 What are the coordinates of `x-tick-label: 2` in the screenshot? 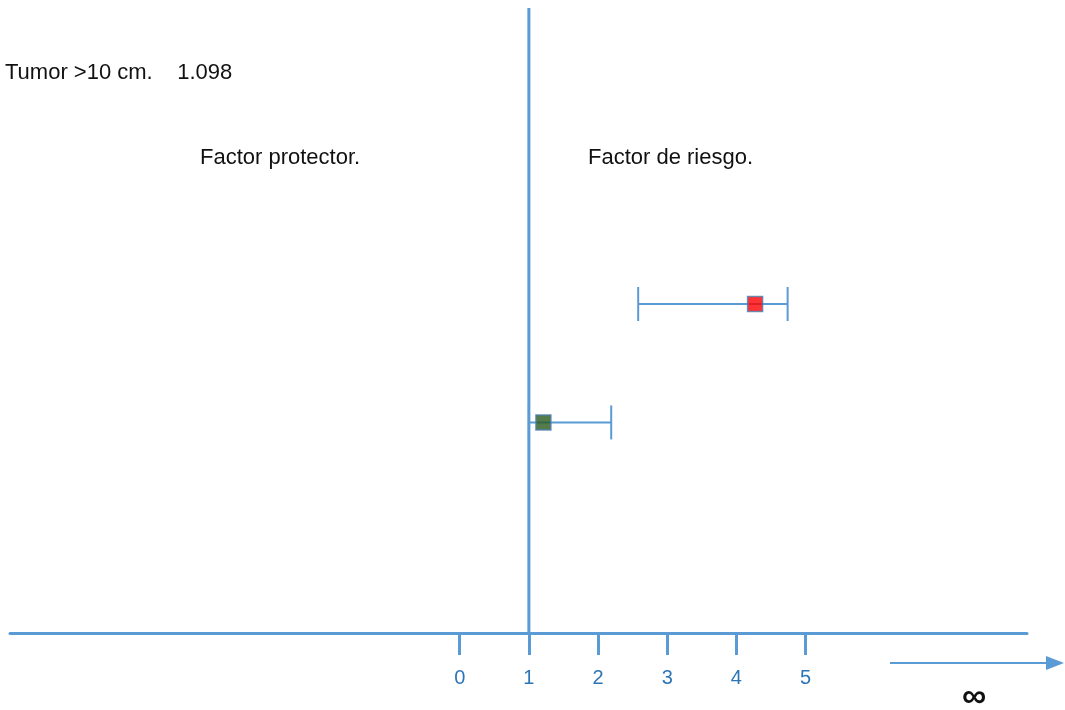 It's located at (598, 677).